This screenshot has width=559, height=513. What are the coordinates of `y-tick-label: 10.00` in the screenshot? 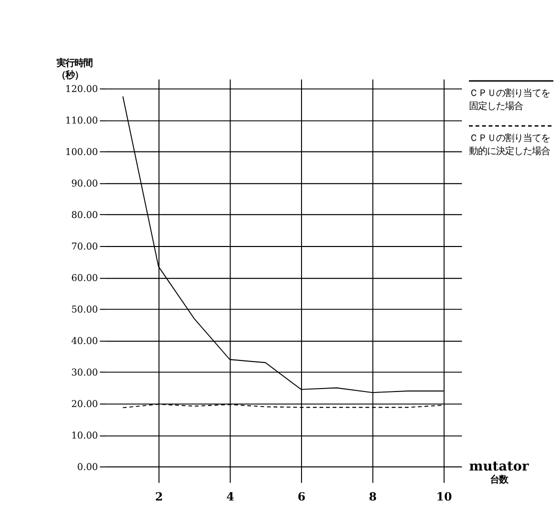 It's located at (84, 436).